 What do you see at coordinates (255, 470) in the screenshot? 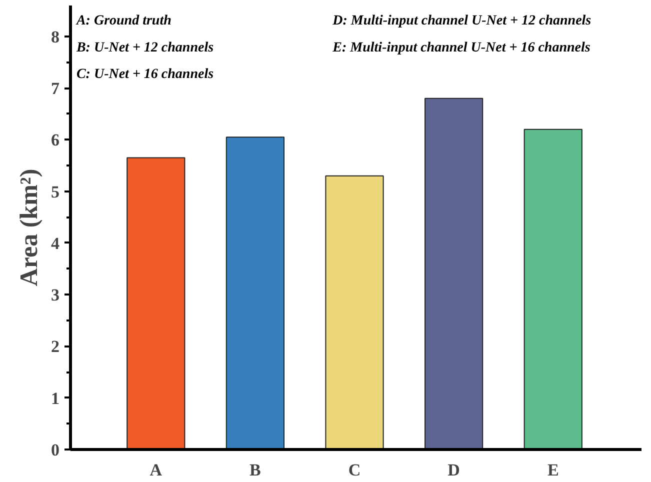
I see `x-tick-label: B` at bounding box center [255, 470].